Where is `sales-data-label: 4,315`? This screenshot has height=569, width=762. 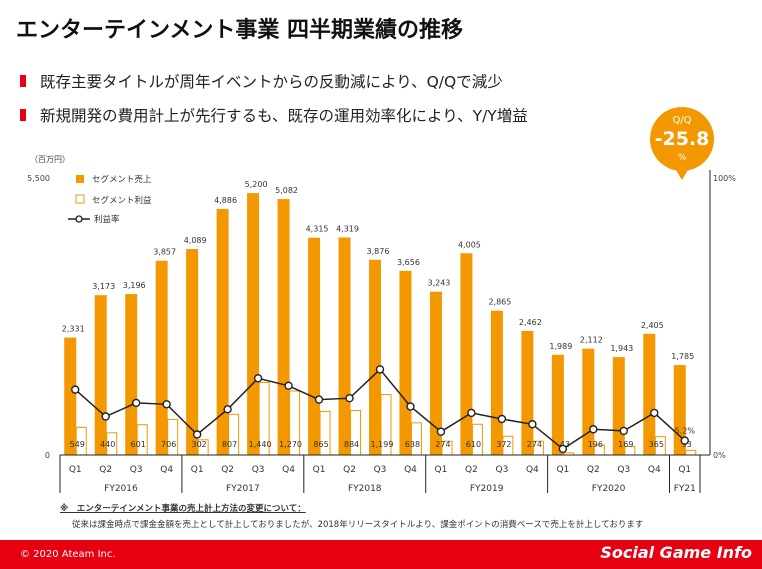
sales-data-label: 4,315 is located at coordinates (317, 229).